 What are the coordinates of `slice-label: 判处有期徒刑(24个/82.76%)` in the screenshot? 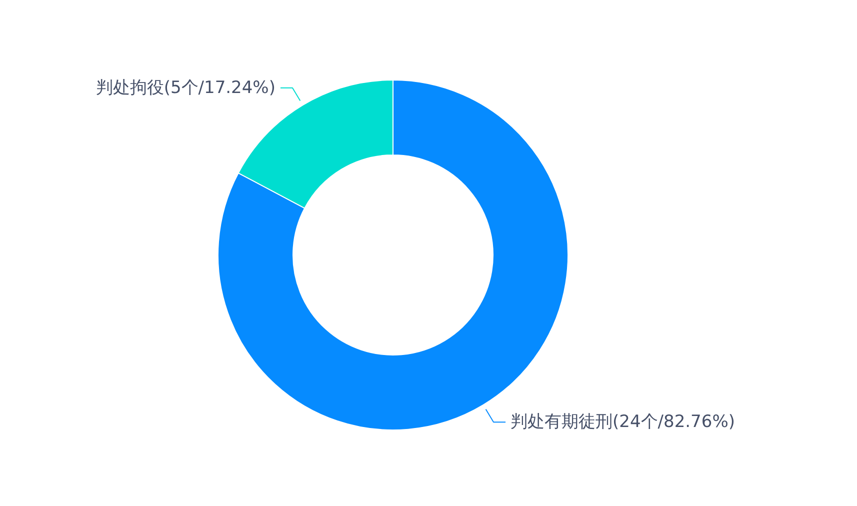 It's located at (622, 422).